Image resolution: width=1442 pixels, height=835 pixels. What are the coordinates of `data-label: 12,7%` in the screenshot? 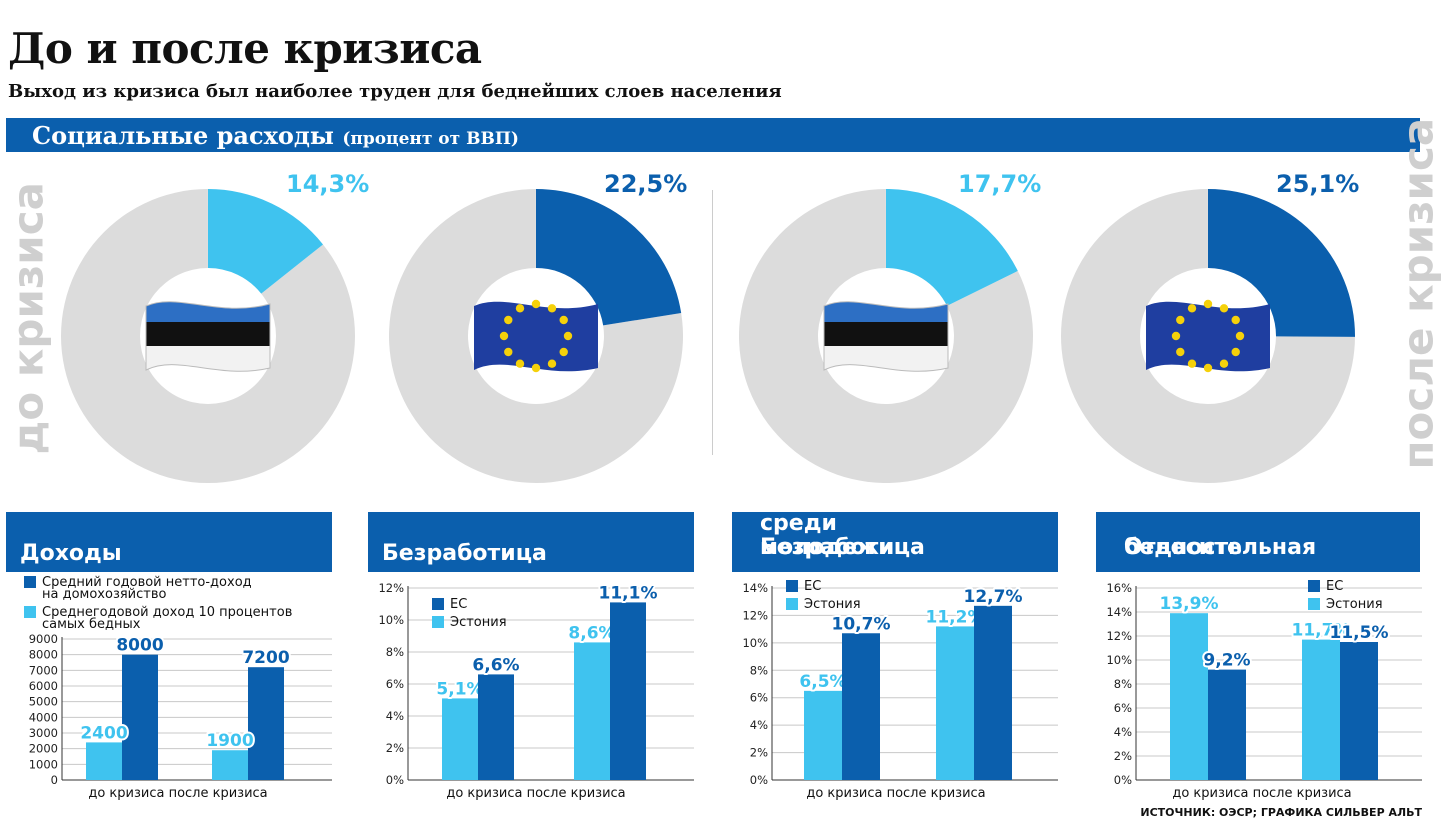 It's located at (993, 597).